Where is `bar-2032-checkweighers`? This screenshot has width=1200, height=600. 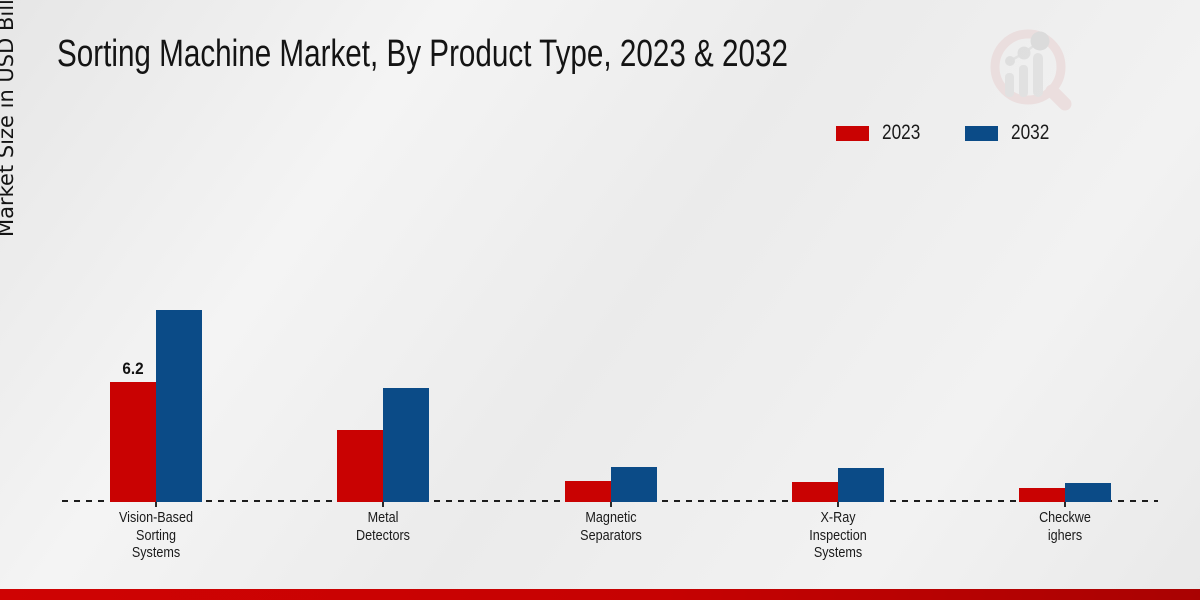 bar-2032-checkweighers is located at coordinates (1088, 492).